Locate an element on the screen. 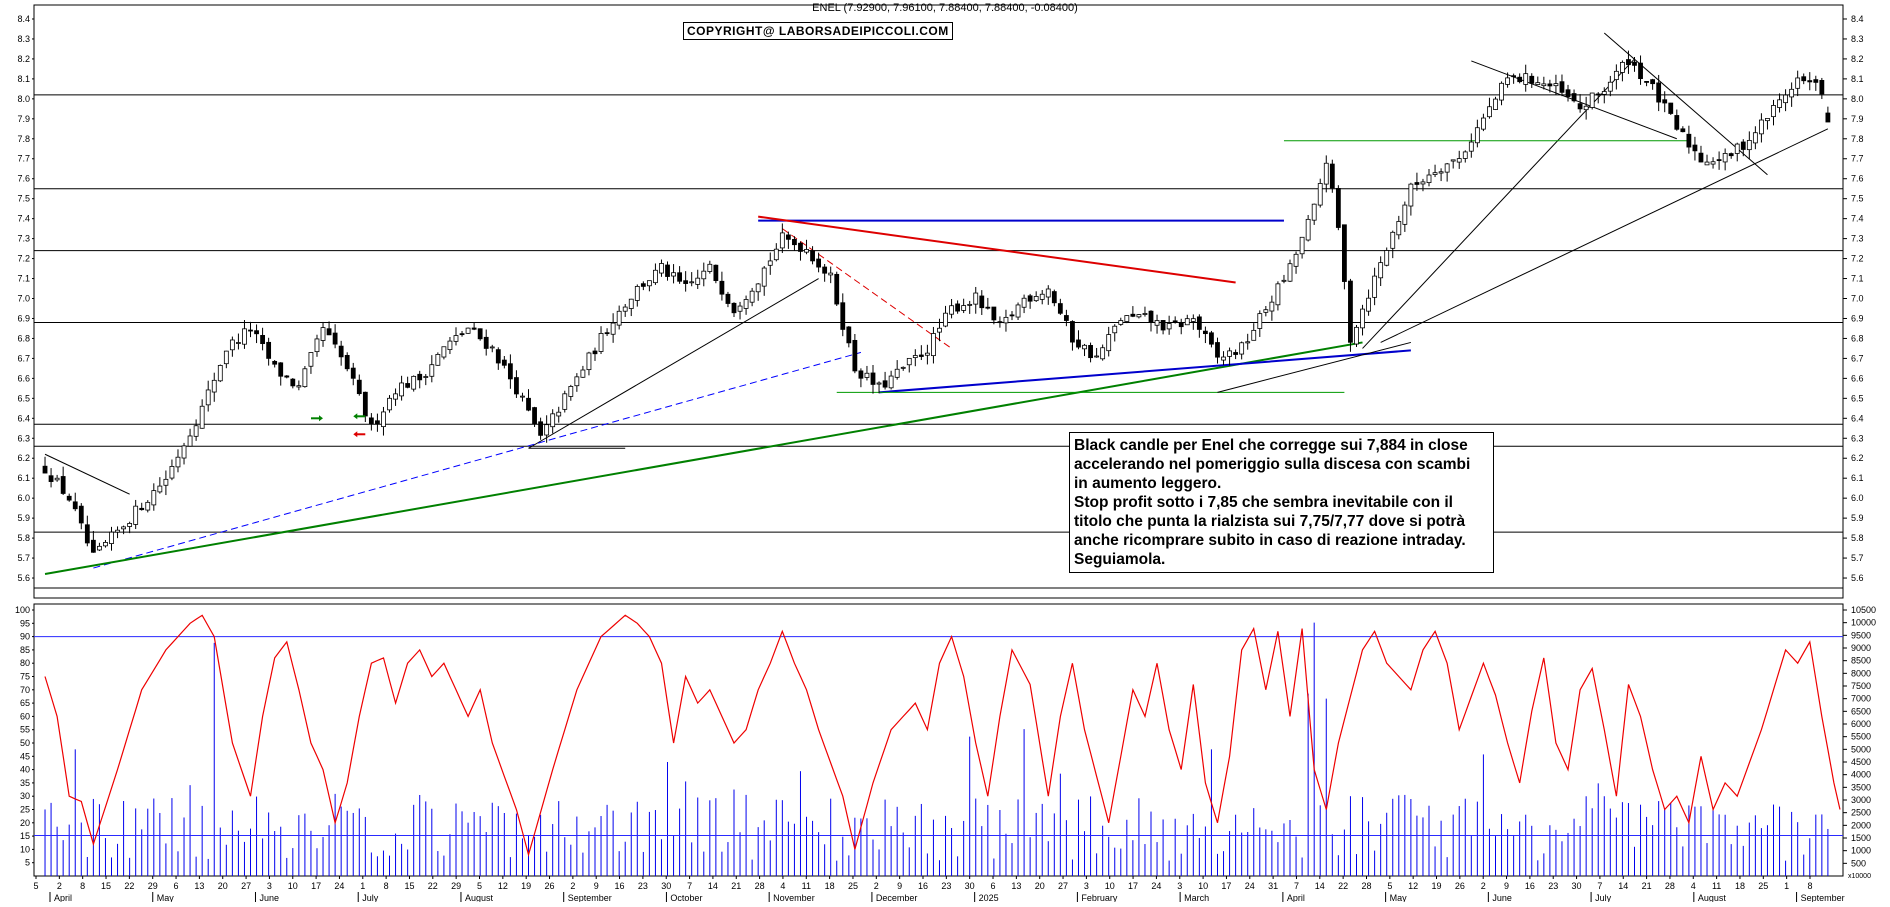  date-month-label: June is located at coordinates (269, 897).